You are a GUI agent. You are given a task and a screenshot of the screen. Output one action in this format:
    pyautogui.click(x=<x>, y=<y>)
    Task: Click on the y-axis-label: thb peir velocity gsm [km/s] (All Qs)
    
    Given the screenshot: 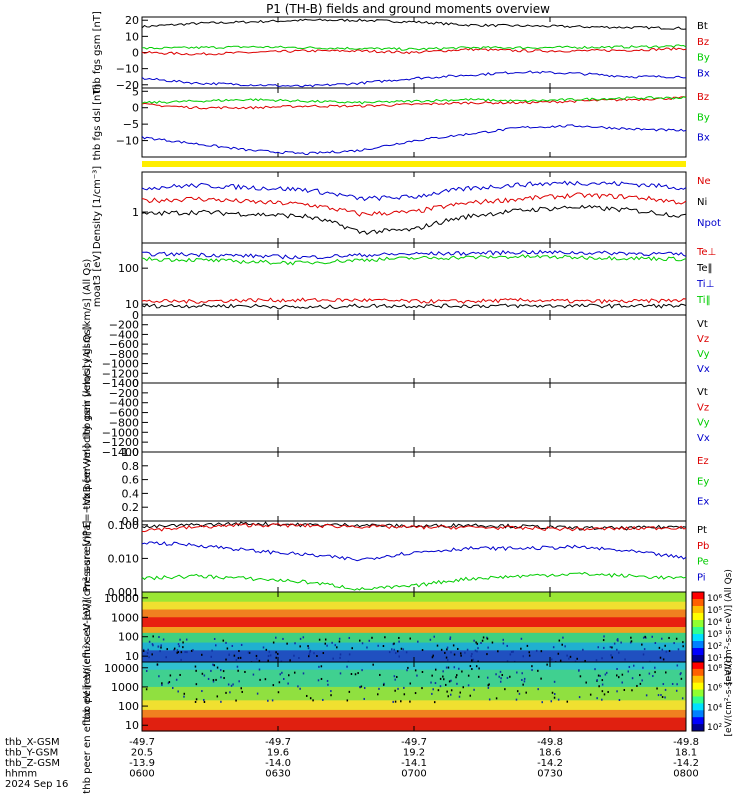 What is the action you would take?
    pyautogui.click(x=87, y=349)
    